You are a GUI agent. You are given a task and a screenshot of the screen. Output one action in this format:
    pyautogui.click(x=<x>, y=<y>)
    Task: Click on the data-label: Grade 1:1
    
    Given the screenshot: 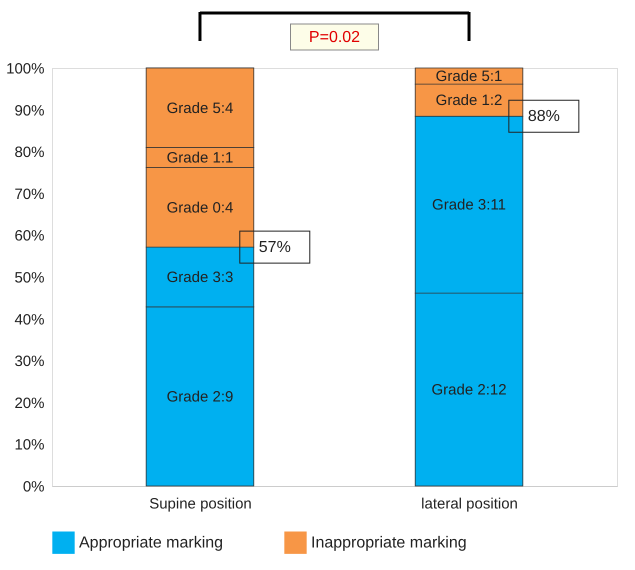 What is the action you would take?
    pyautogui.click(x=200, y=158)
    